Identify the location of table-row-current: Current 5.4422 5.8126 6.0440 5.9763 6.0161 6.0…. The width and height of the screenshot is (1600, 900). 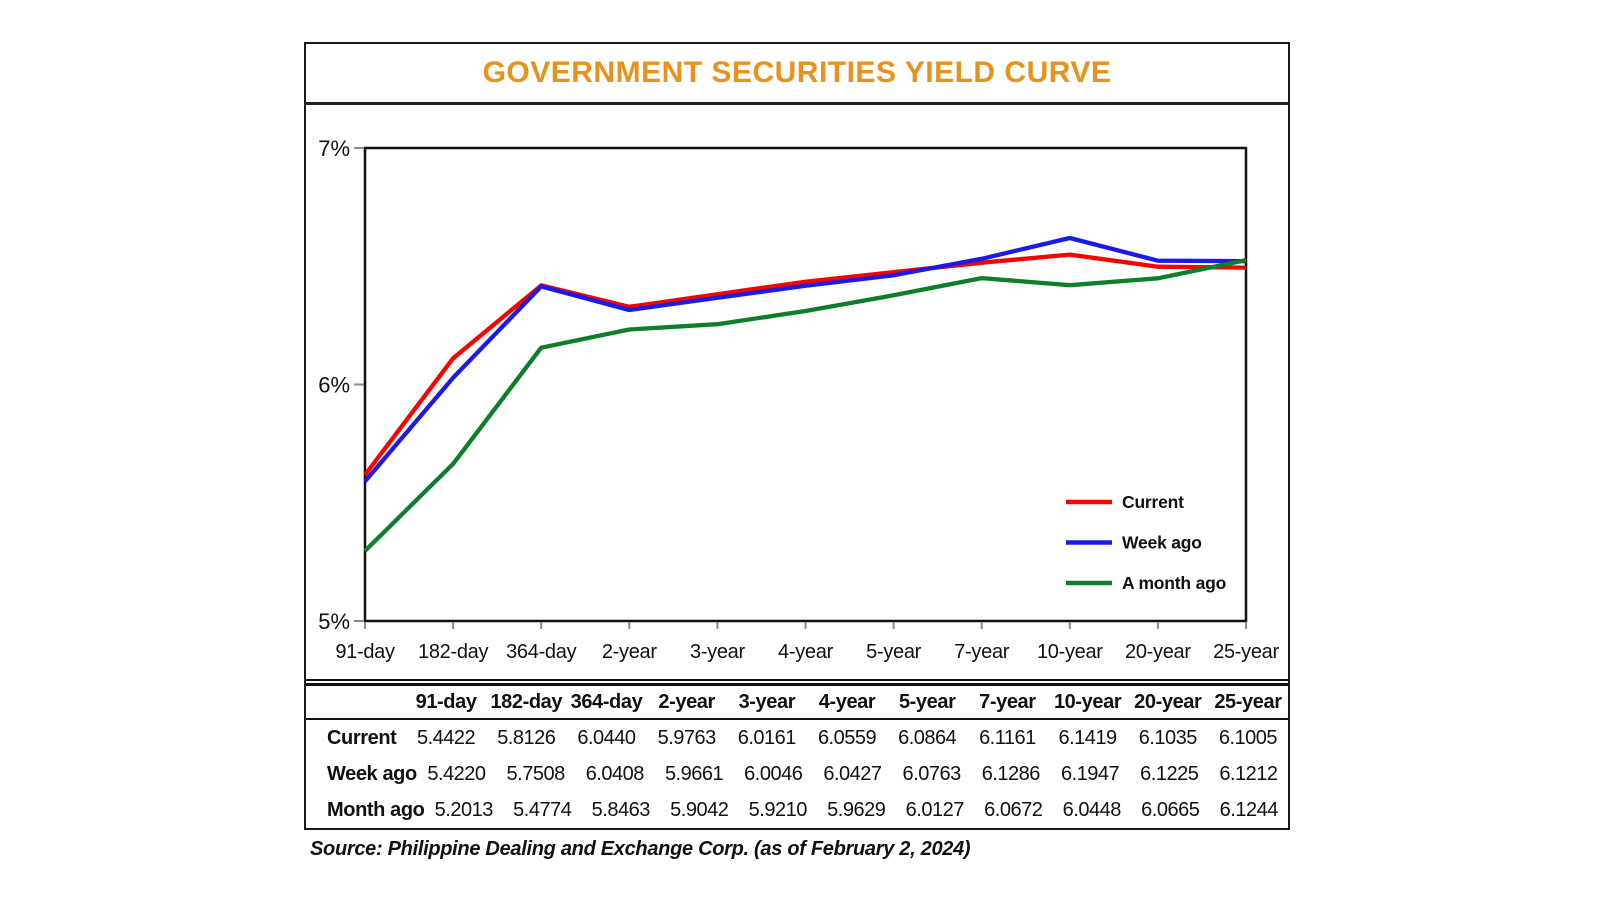
(797, 738).